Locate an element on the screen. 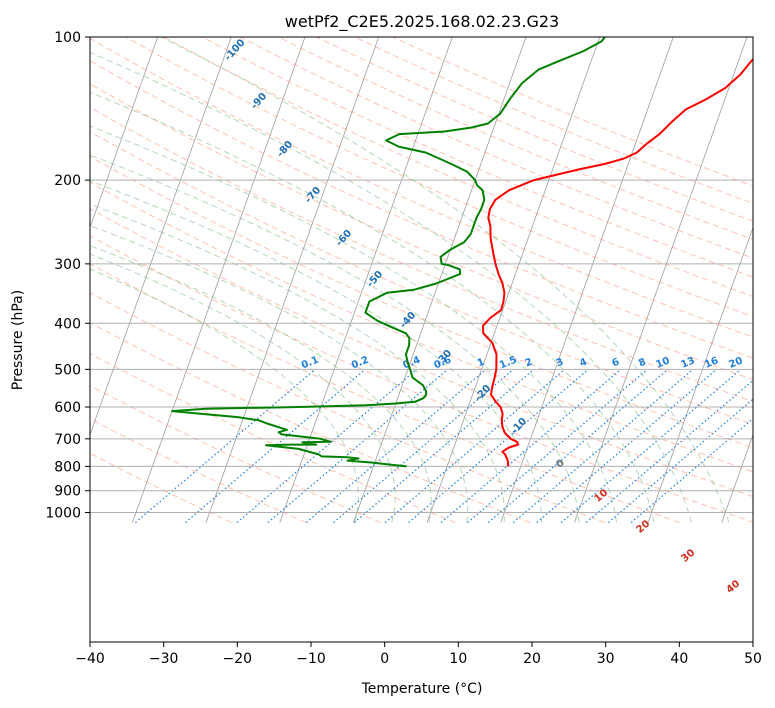  y-tick-label: 1000 is located at coordinates (63, 513).